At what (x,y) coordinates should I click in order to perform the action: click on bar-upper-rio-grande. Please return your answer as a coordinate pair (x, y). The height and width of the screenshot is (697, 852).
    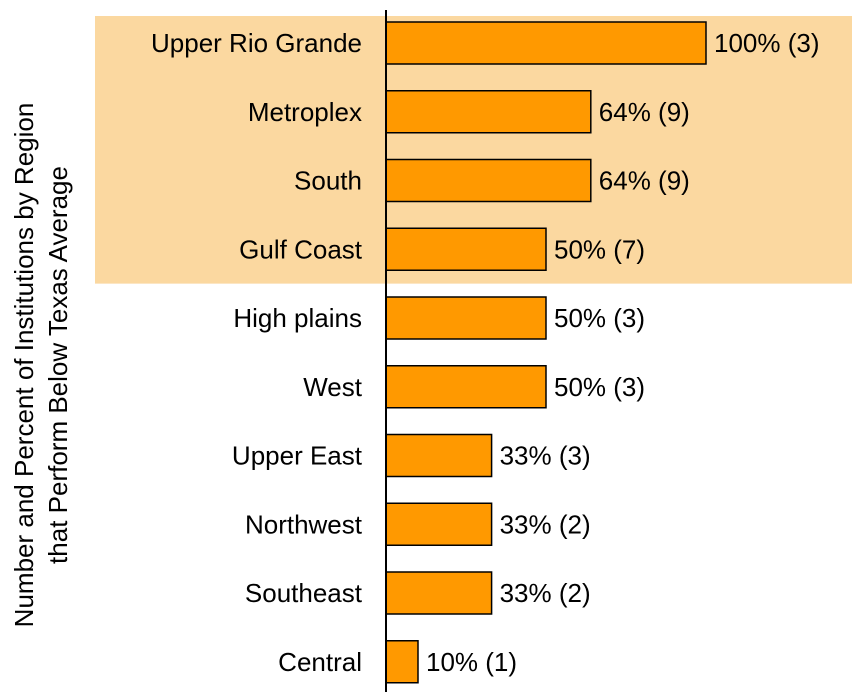
    Looking at the image, I should click on (546, 43).